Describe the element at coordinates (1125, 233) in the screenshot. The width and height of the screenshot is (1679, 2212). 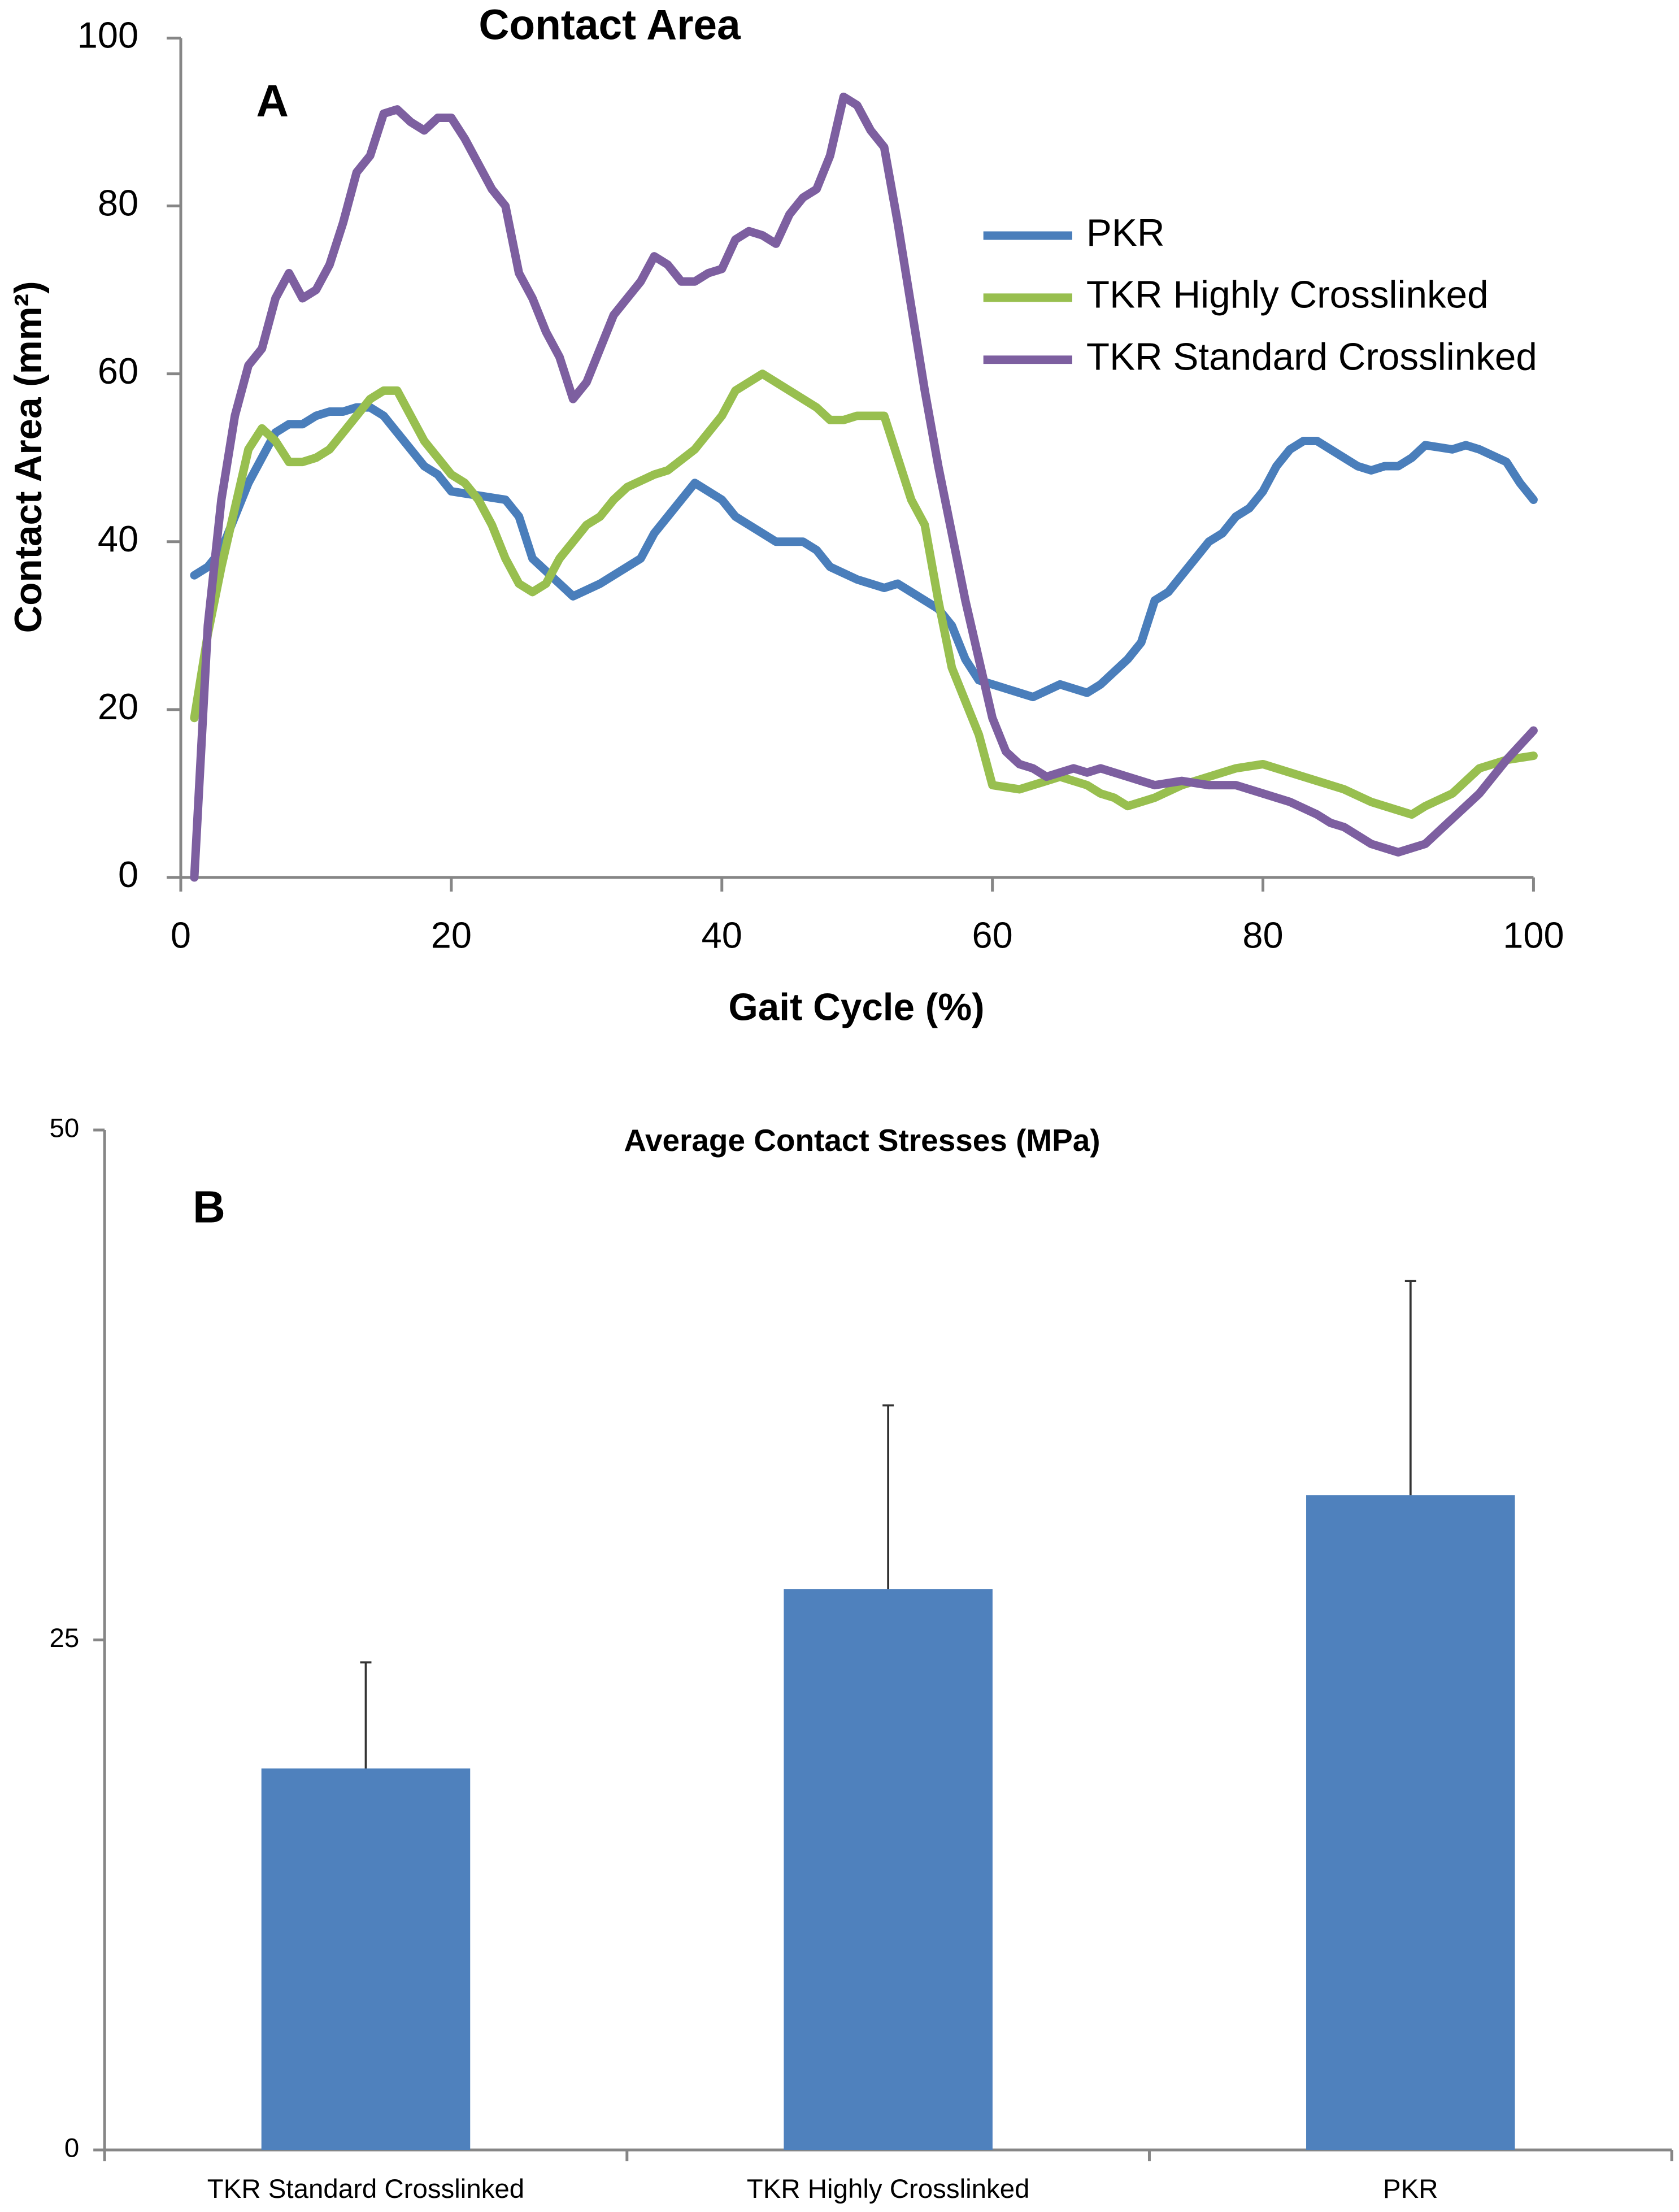
I see `legend-label: PKR` at that location.